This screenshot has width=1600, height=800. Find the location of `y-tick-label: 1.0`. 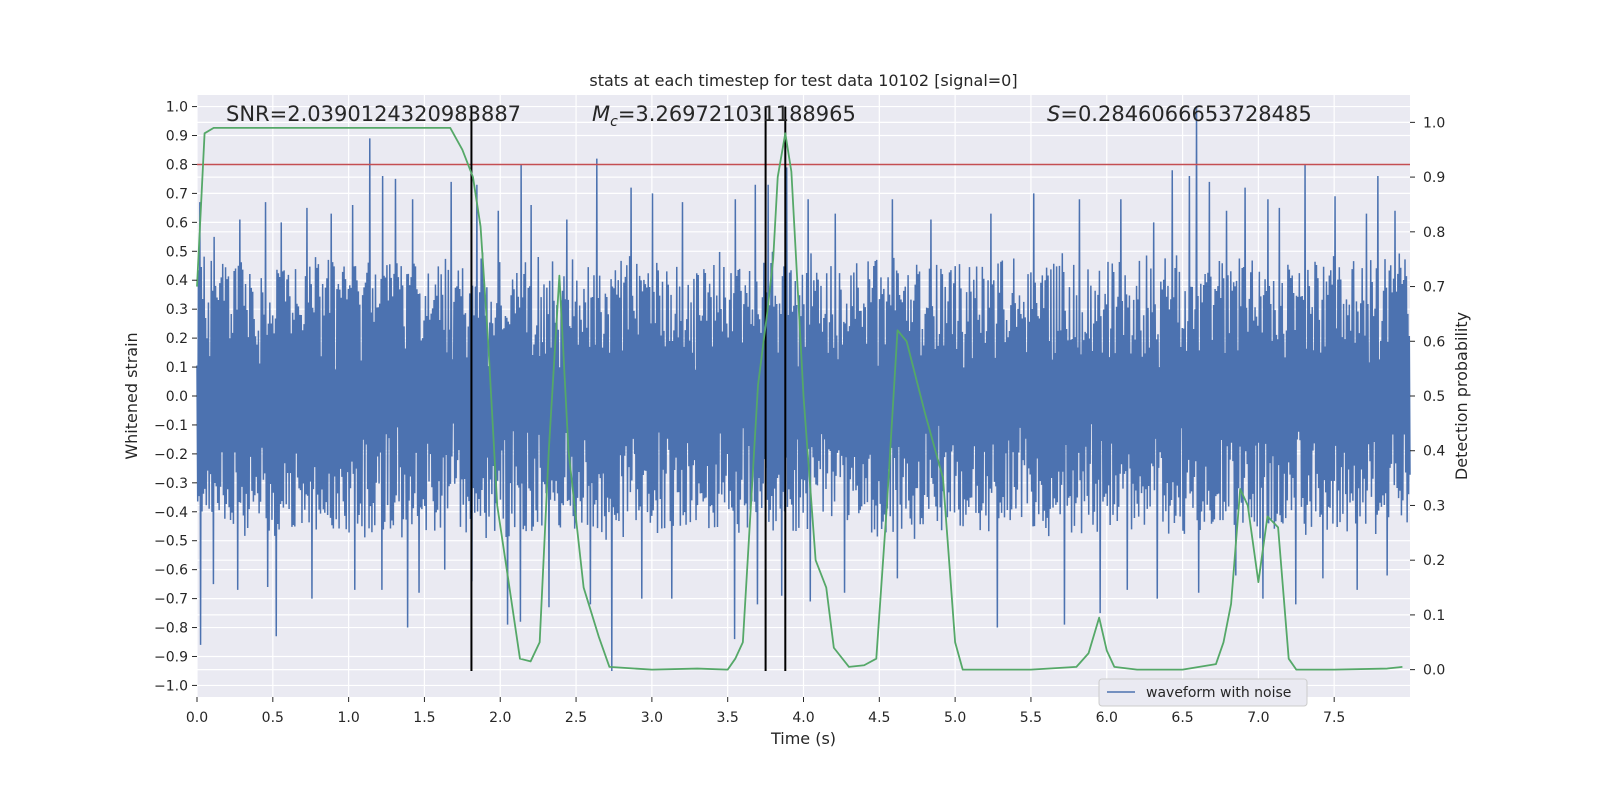

y-tick-label: 1.0 is located at coordinates (177, 108).